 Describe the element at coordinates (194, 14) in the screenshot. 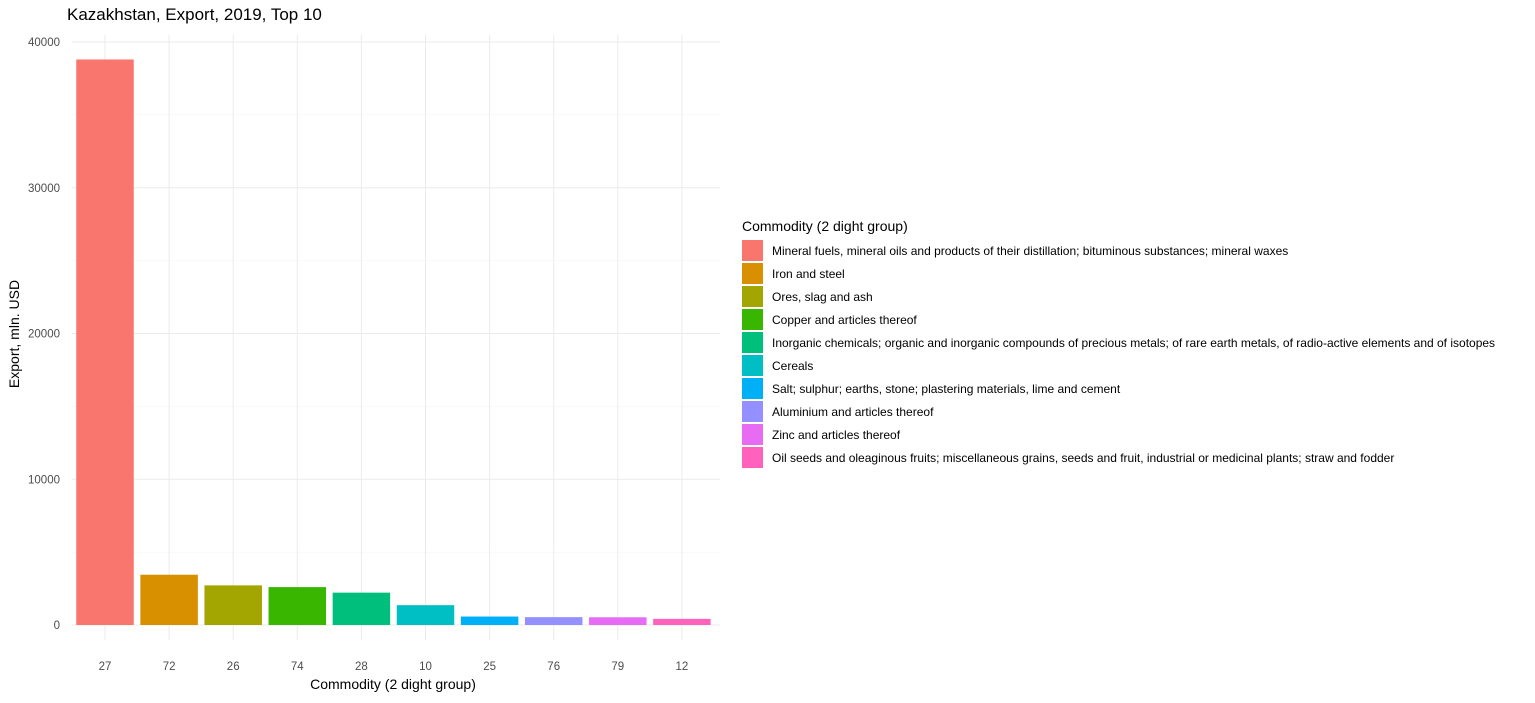

I see `chart-title: Kazakhstan, Export, 2019, Top 10` at that location.